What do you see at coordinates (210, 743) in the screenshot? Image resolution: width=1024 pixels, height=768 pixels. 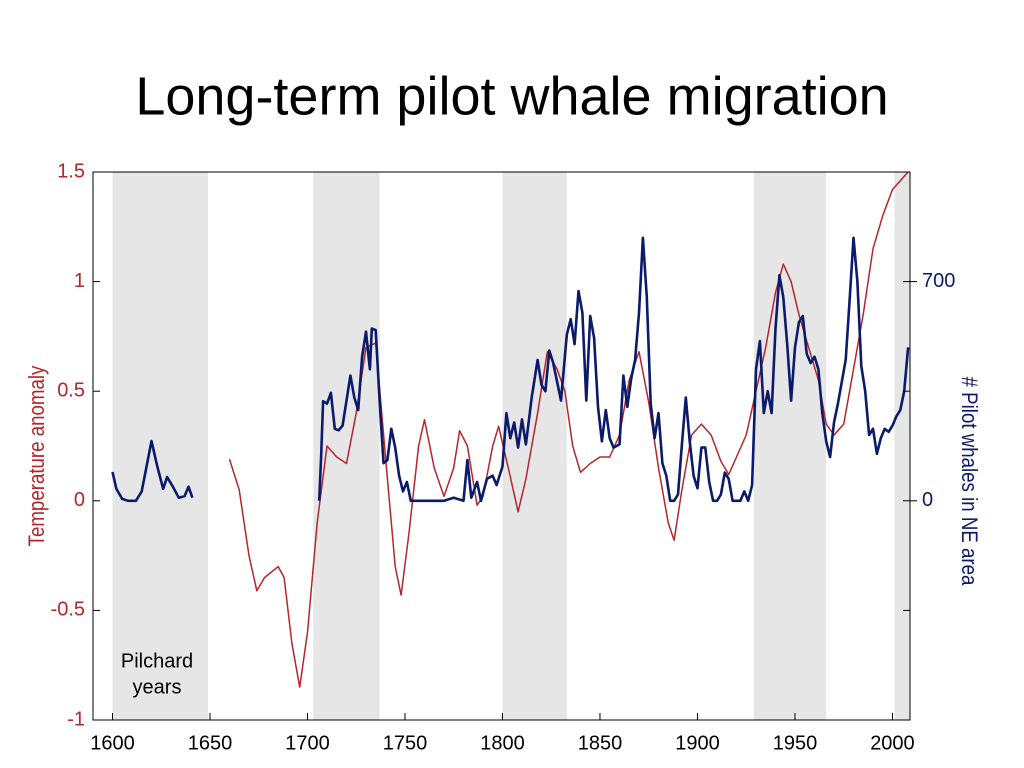 I see `x-tick-label: 1650` at bounding box center [210, 743].